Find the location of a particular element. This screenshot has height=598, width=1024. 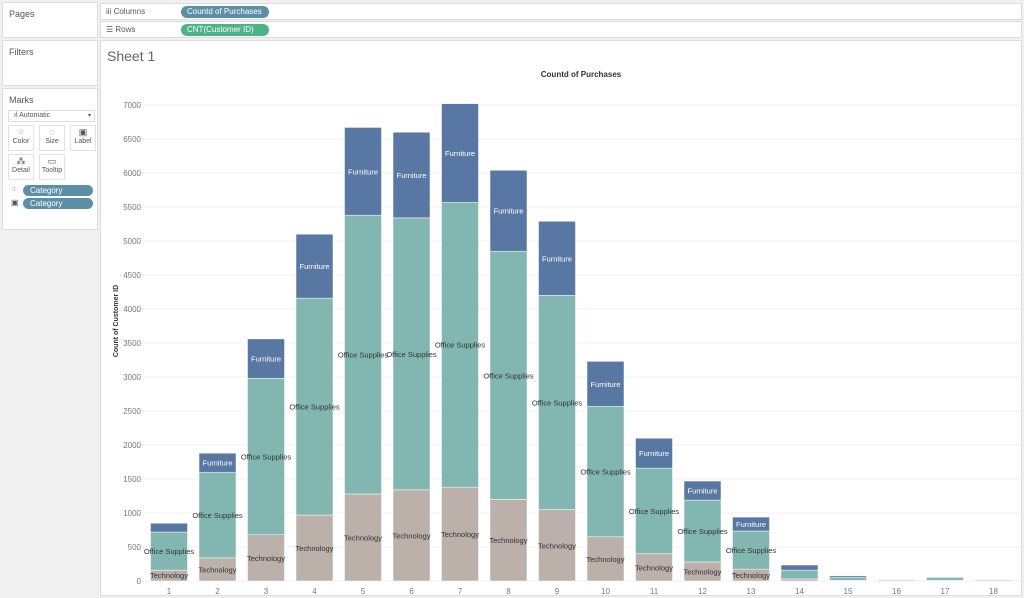

y-axis-label: Count of Customer ID is located at coordinates (116, 321).